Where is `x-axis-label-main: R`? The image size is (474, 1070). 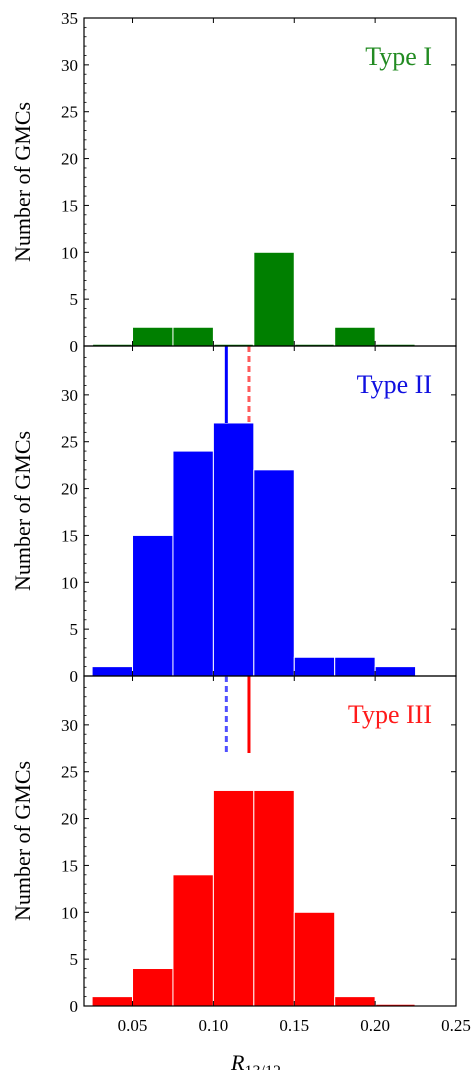 x-axis-label-main: R is located at coordinates (237, 1060).